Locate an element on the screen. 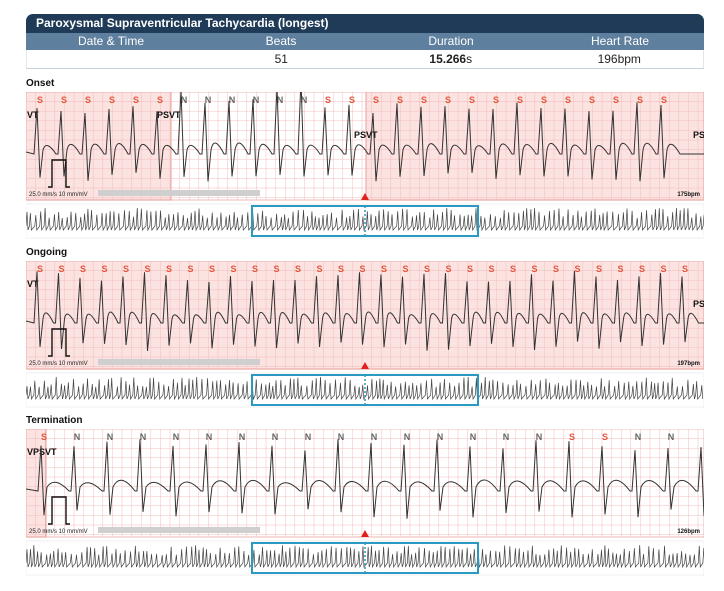 The image size is (724, 591). section-label-ongoing: Ongoing is located at coordinates (47, 252).